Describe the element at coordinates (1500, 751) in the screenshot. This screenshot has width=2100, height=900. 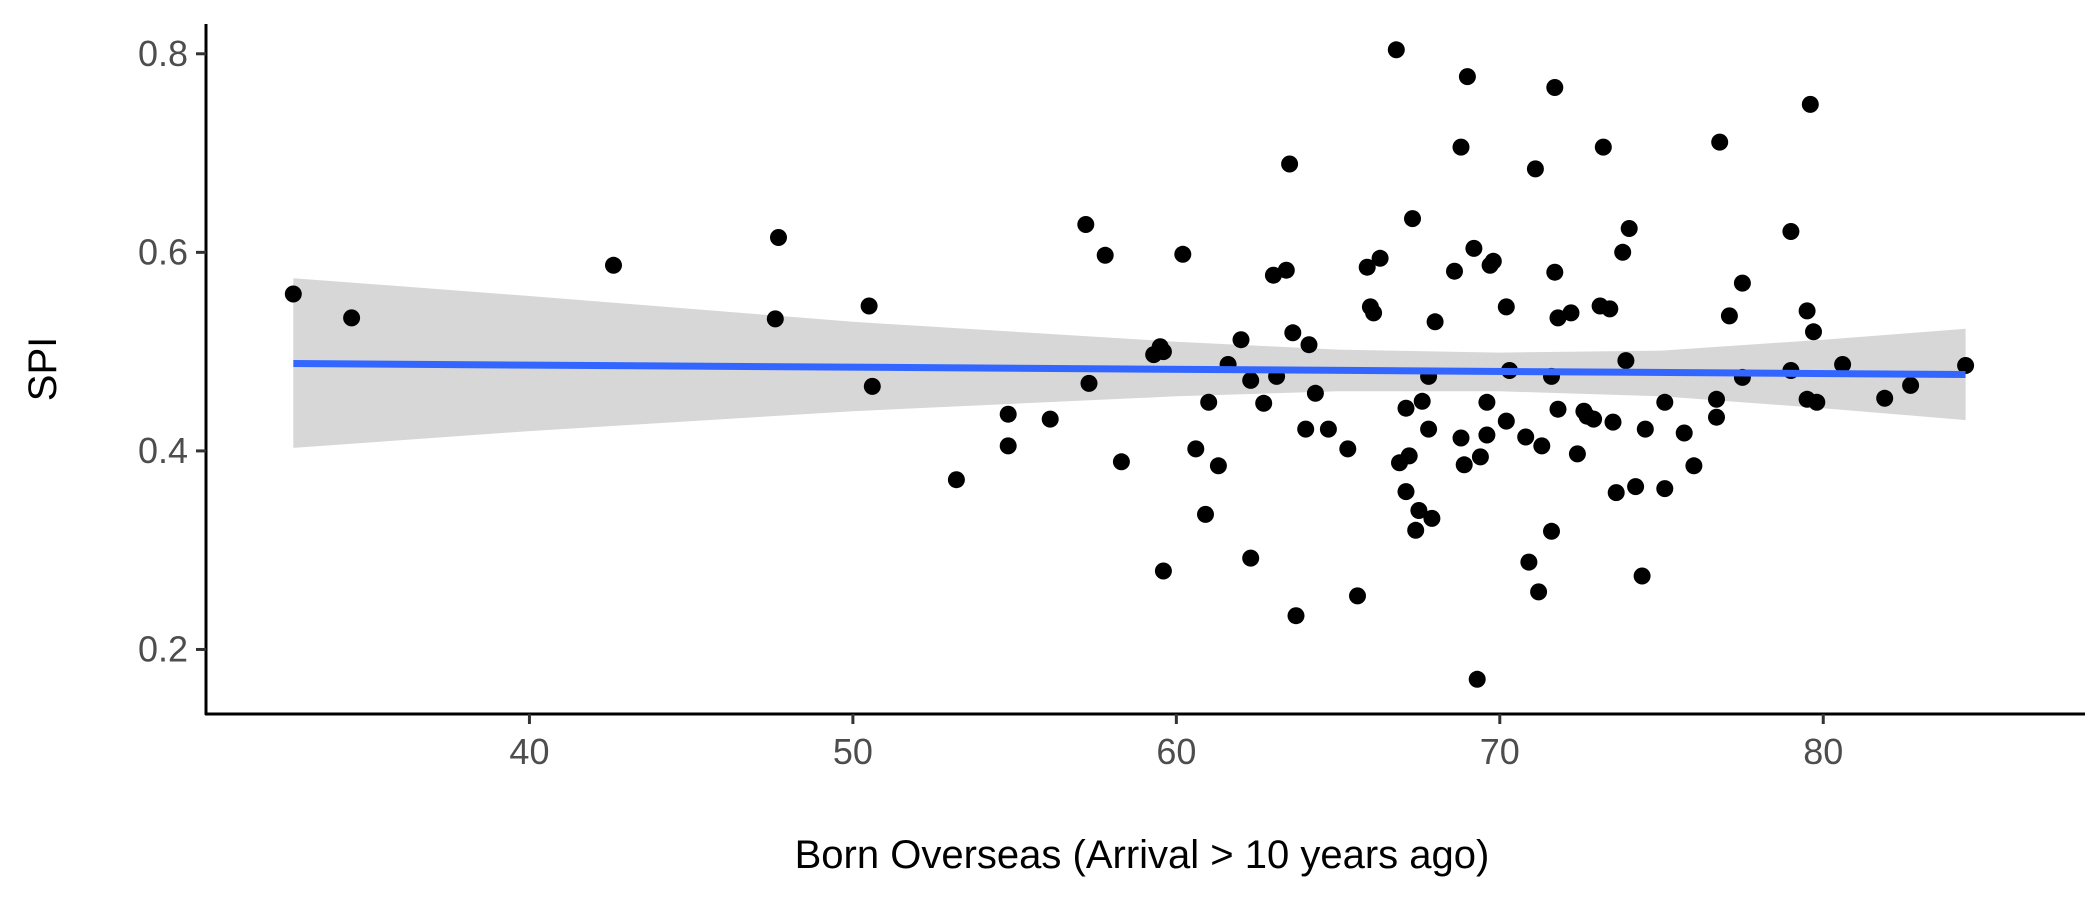
I see `x-tick-label: 70` at that location.